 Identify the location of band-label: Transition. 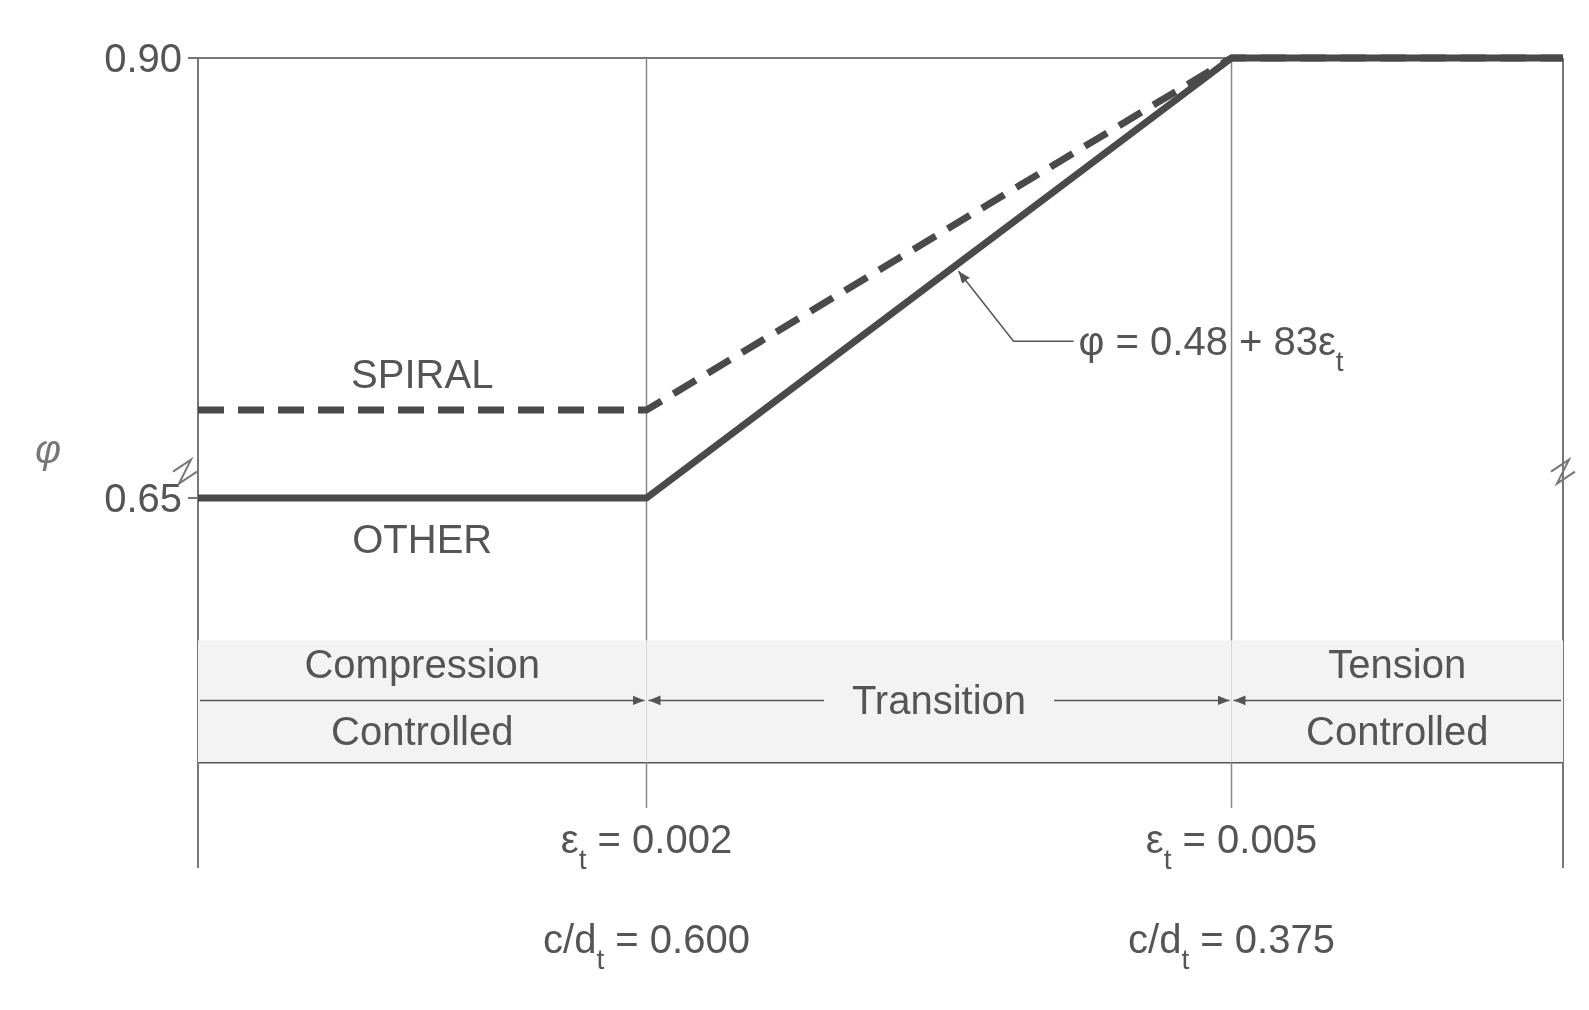
(939, 700).